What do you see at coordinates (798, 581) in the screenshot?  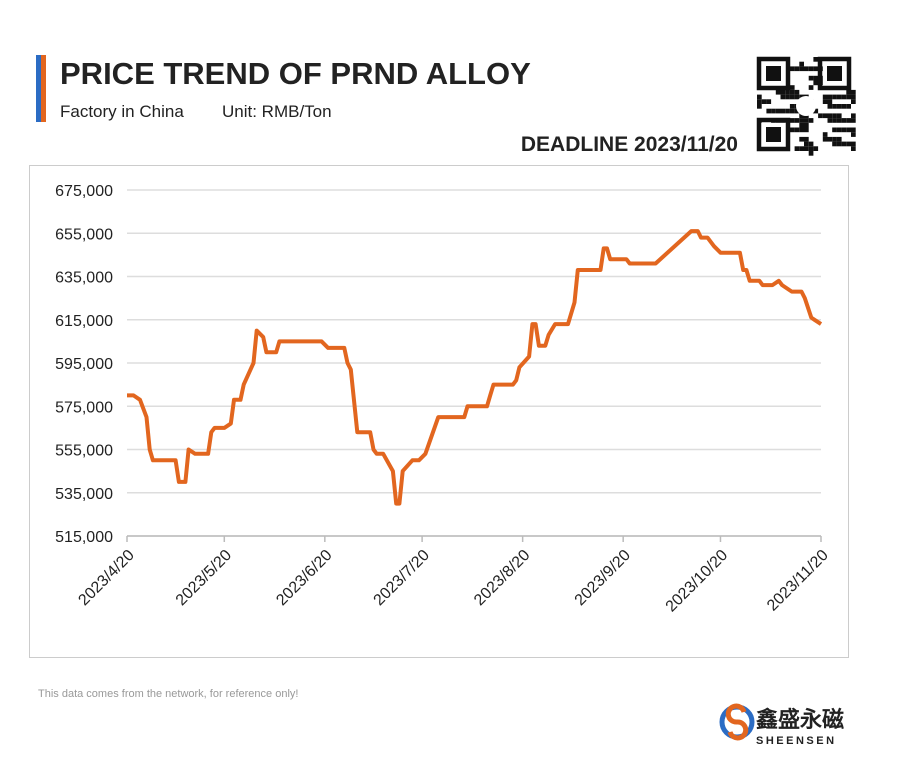 I see `x-tick-label: 2023/11/20` at bounding box center [798, 581].